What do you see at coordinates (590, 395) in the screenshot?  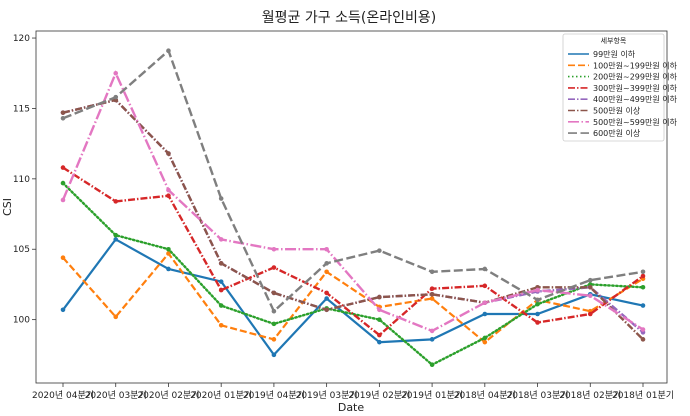 I see `x-tick-label: 2018년 02분기` at bounding box center [590, 395].